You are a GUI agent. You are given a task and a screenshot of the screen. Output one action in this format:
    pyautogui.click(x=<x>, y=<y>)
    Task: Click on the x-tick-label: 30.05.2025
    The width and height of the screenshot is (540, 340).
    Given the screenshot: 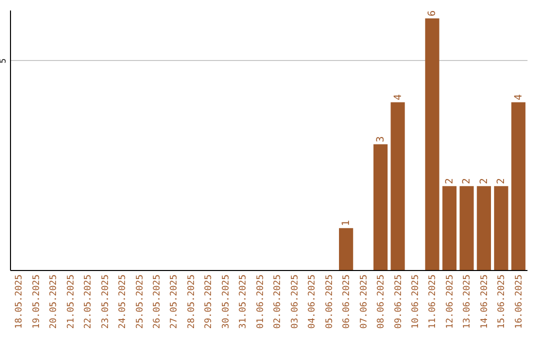 What is the action you would take?
    pyautogui.click(x=226, y=301)
    